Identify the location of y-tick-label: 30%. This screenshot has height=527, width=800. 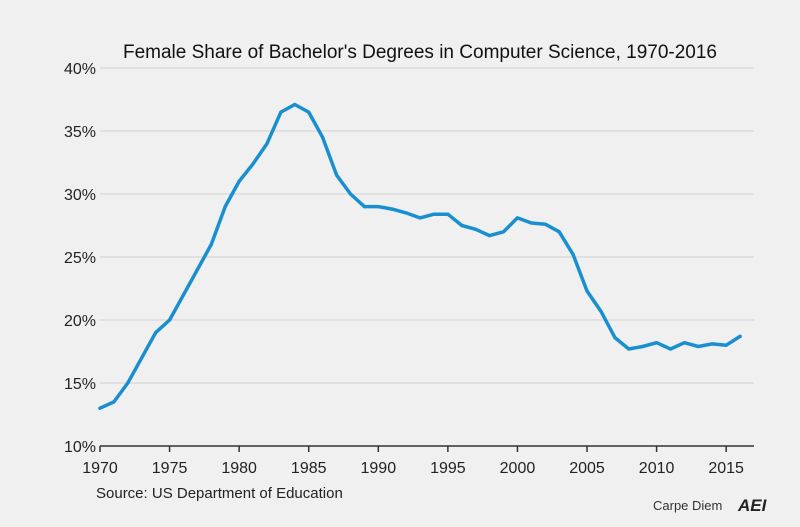
(80, 195).